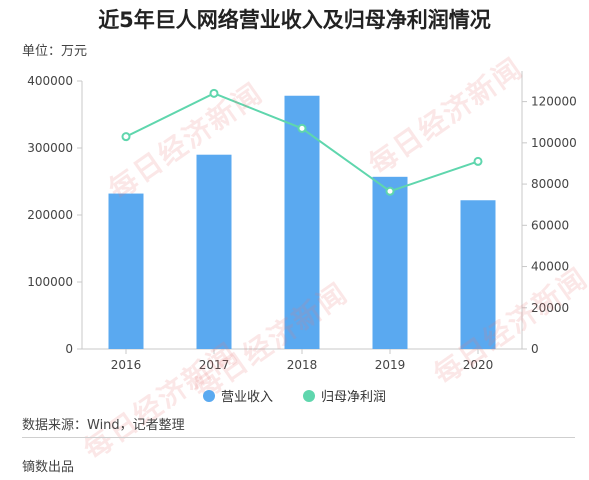 The image size is (589, 480). I want to click on legend-marker-net-profit, so click(309, 395).